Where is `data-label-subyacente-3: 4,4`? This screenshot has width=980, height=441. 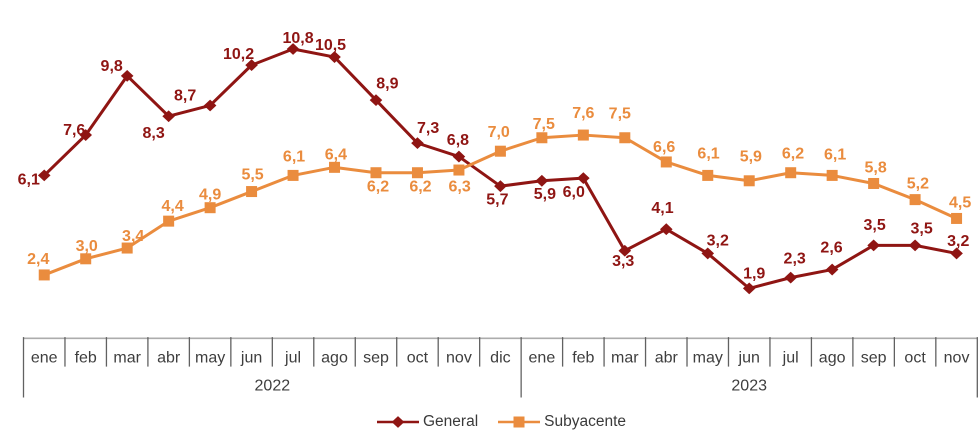
data-label-subyacente-3: 4,4 is located at coordinates (173, 206).